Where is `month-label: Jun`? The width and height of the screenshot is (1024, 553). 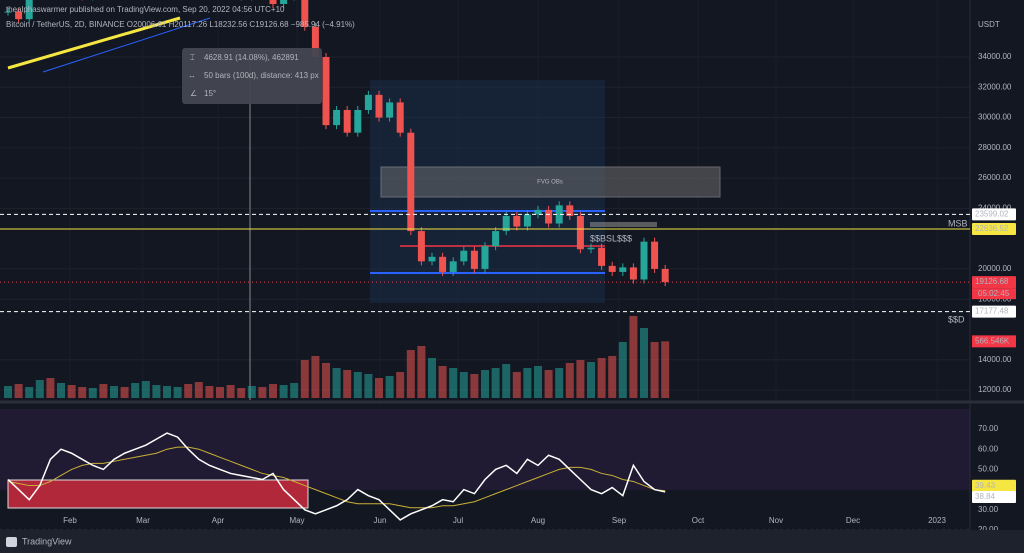
month-label: Jun is located at coordinates (380, 520).